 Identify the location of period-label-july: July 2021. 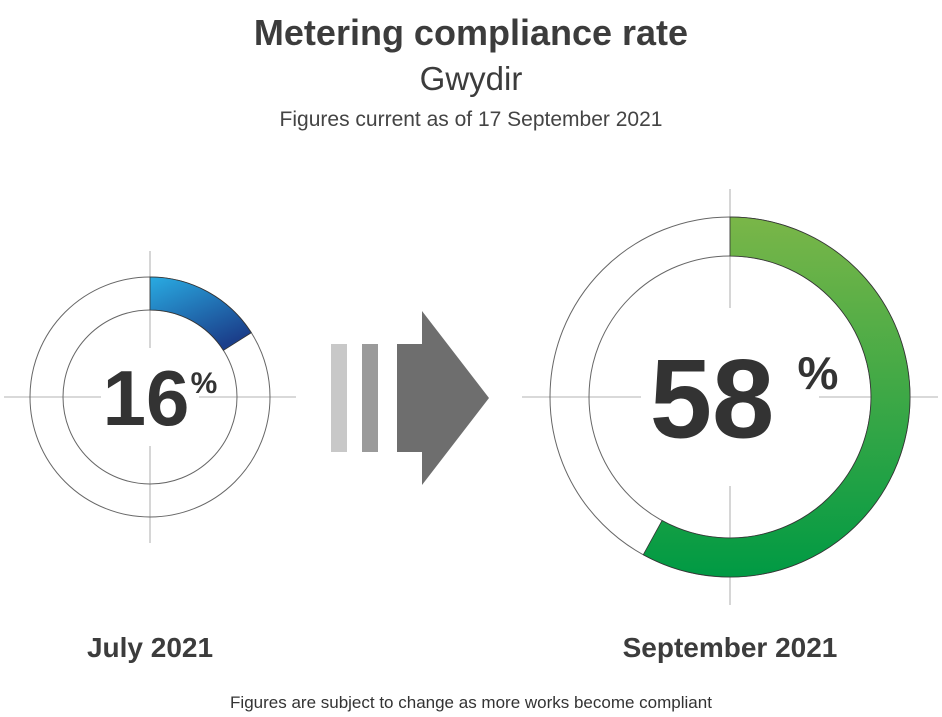
(150, 647).